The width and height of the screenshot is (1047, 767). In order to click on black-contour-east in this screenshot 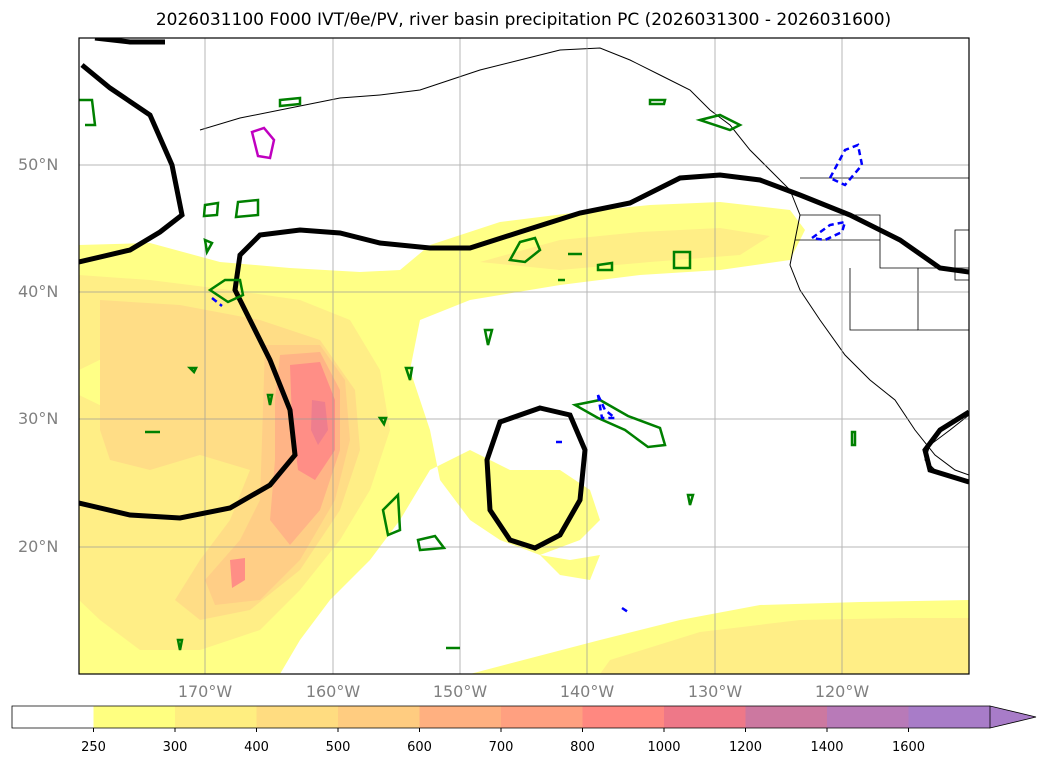, I will do `click(945, 447)`.